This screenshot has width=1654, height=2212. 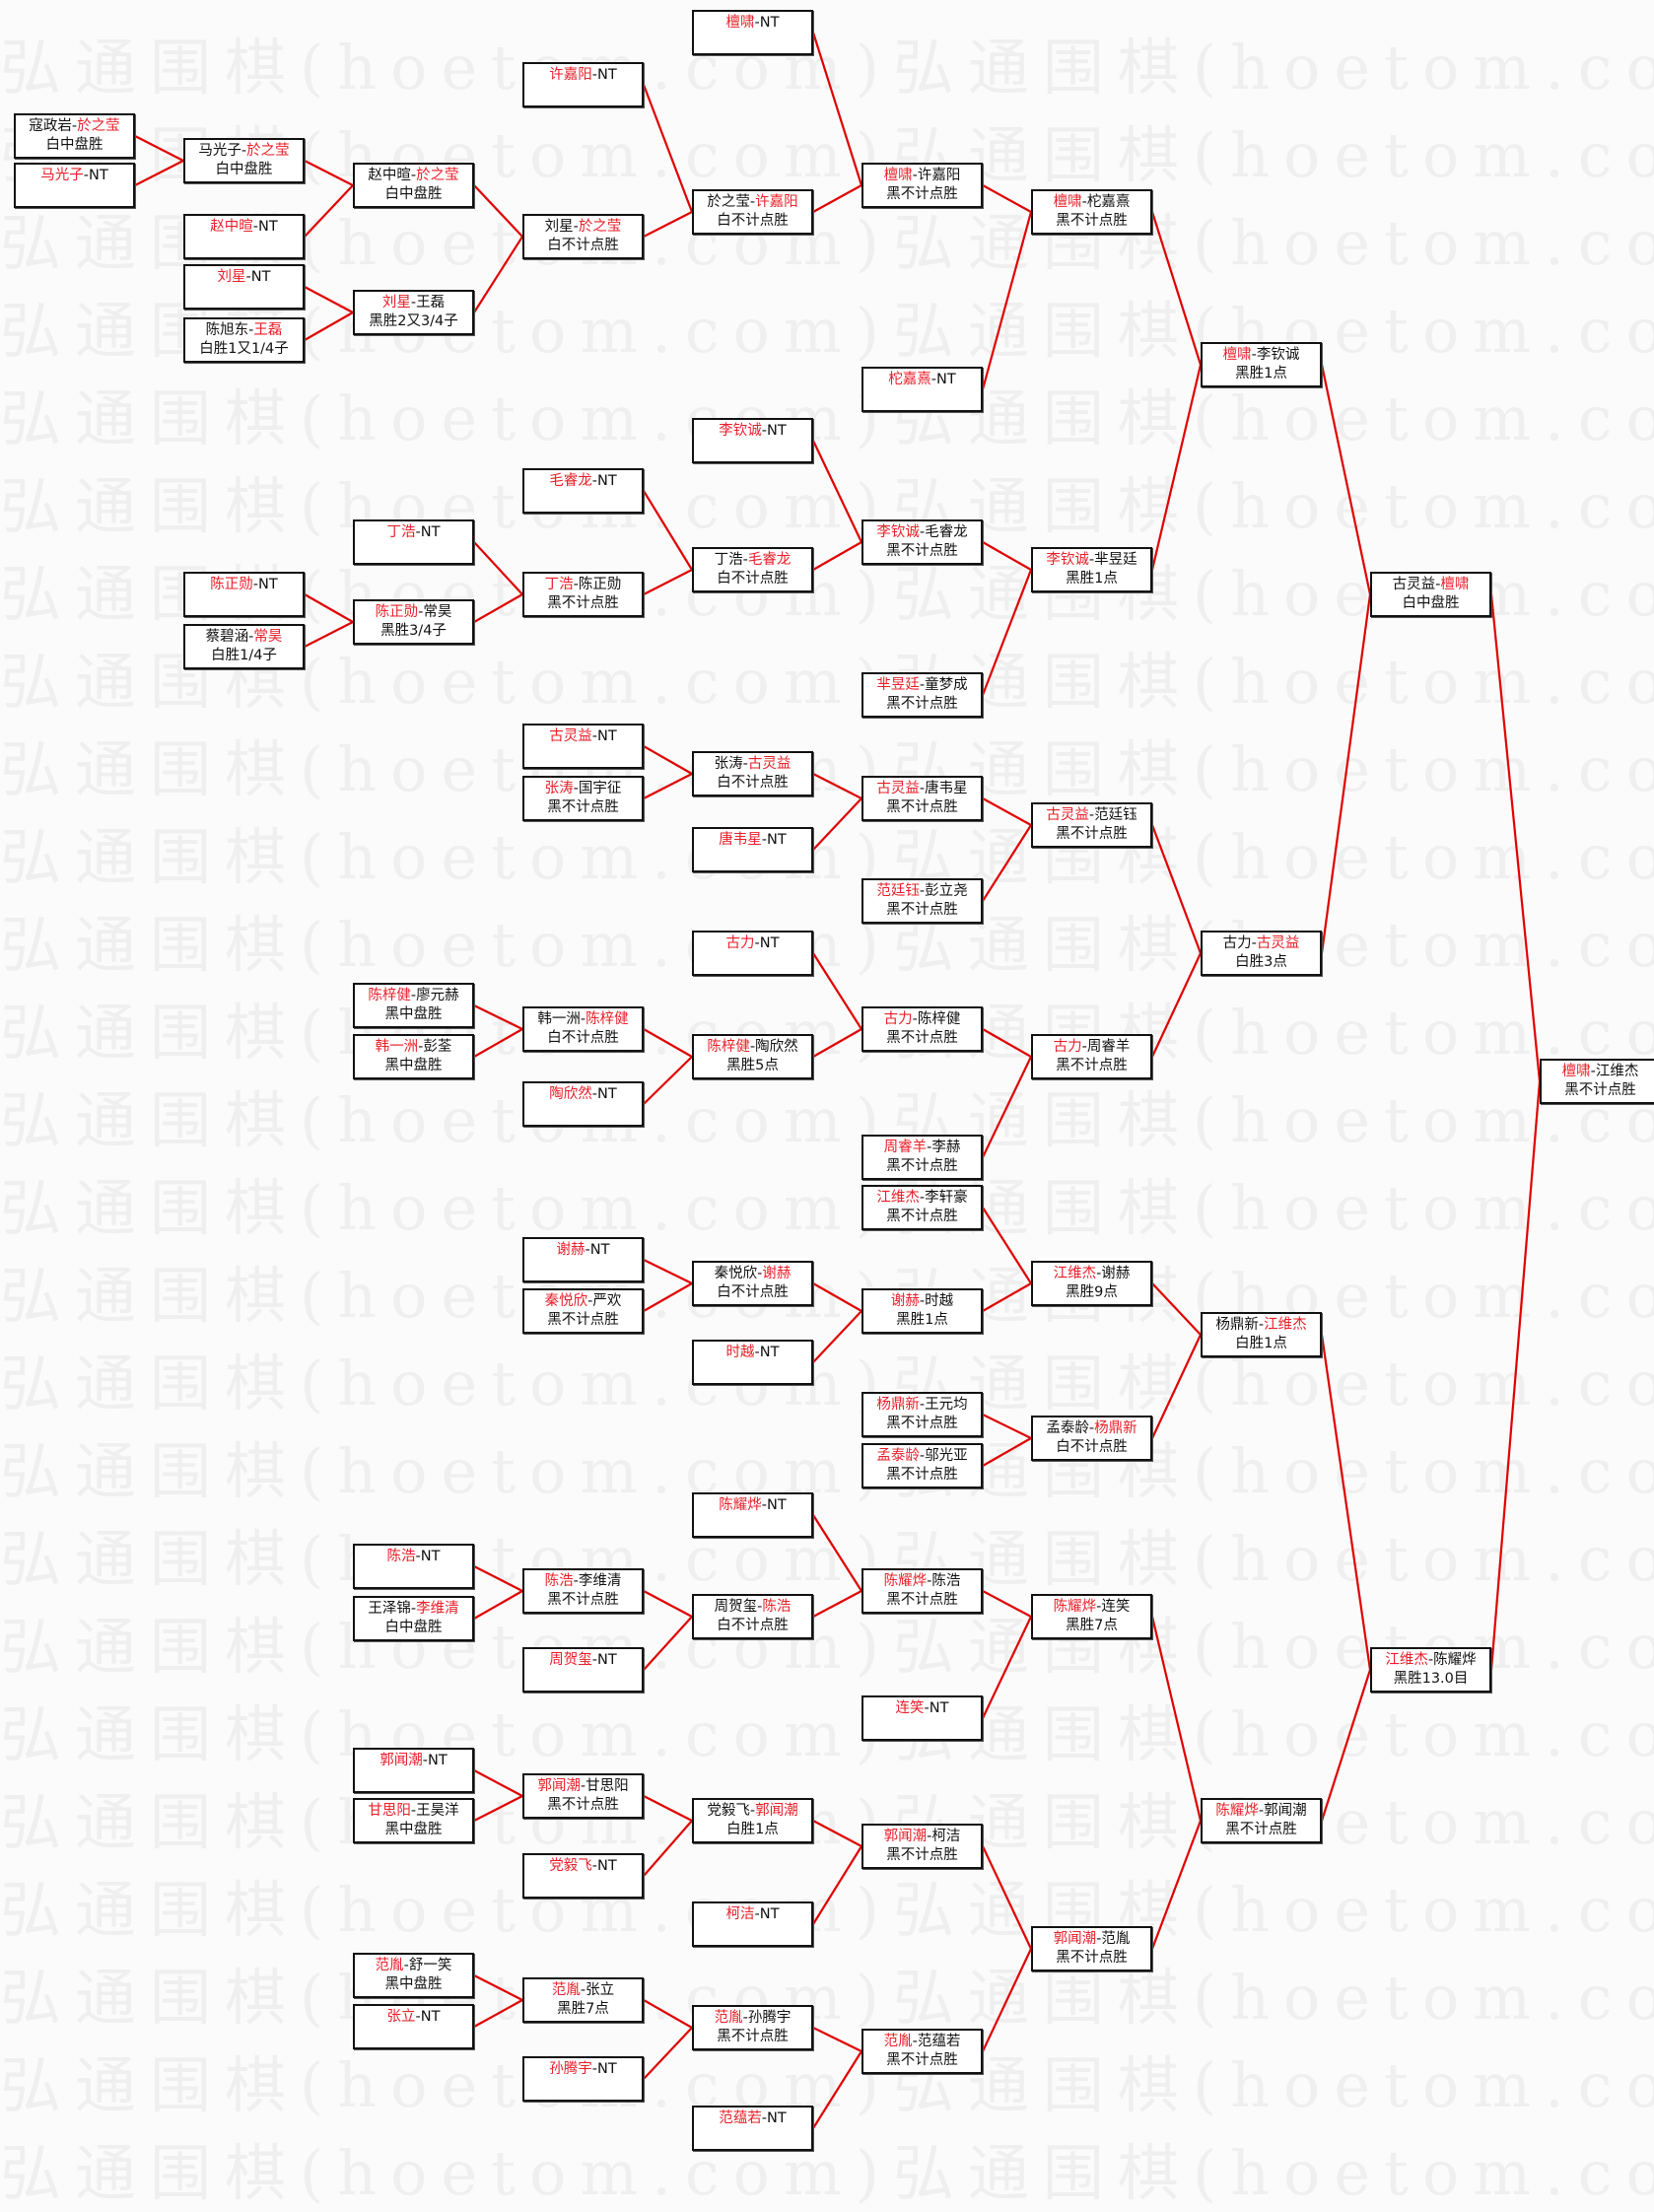 I want to click on match-players: 甘思阳-王昊洋, so click(x=413, y=1812).